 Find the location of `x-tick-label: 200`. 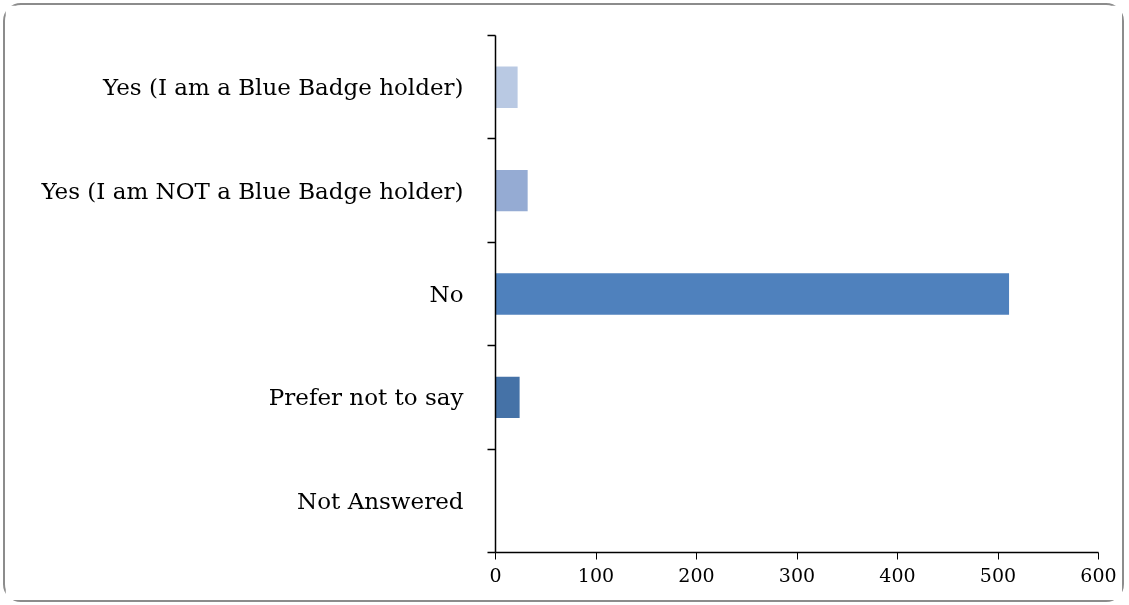

x-tick-label: 200 is located at coordinates (696, 574).